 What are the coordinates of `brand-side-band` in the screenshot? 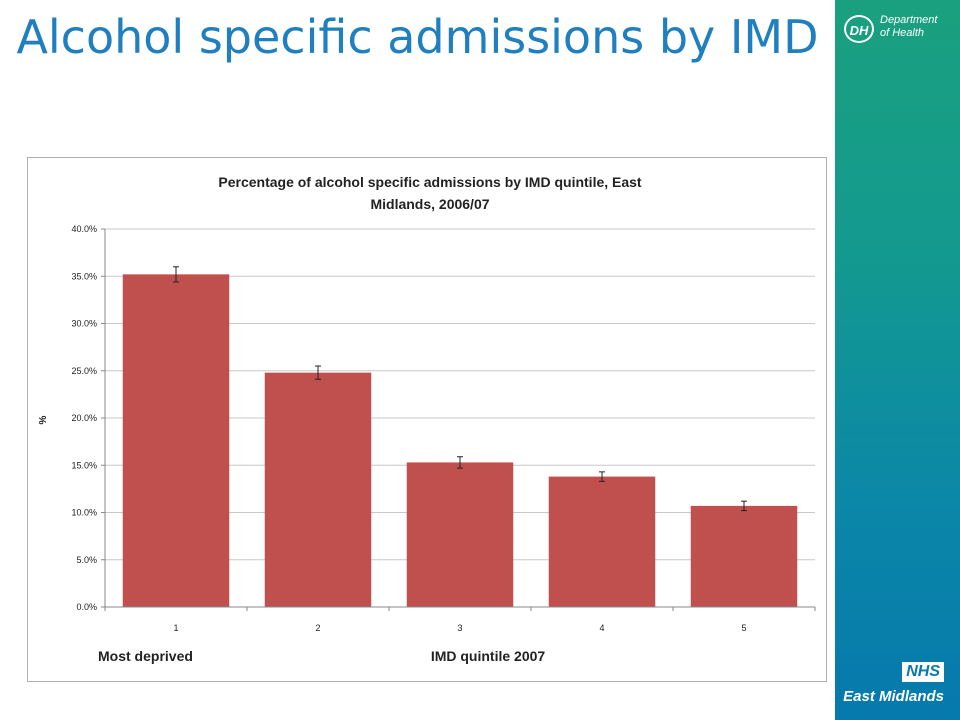 It's located at (897, 360).